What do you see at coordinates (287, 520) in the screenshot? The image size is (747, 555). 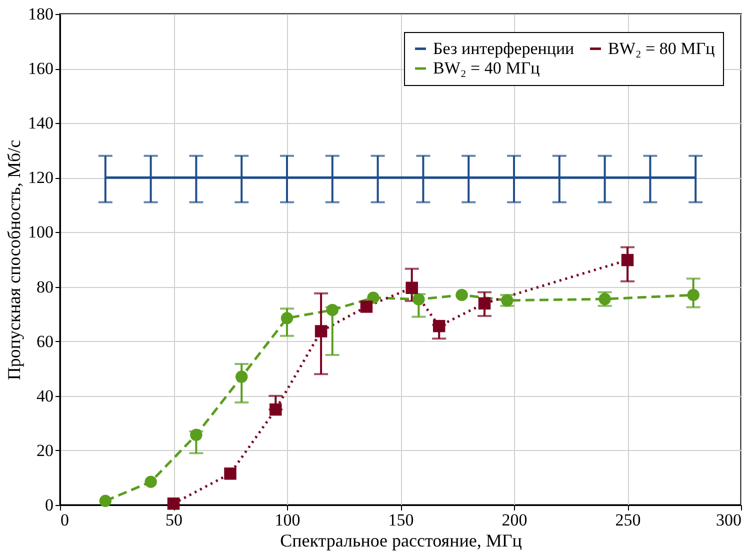 I see `x-tick-label: 100` at bounding box center [287, 520].